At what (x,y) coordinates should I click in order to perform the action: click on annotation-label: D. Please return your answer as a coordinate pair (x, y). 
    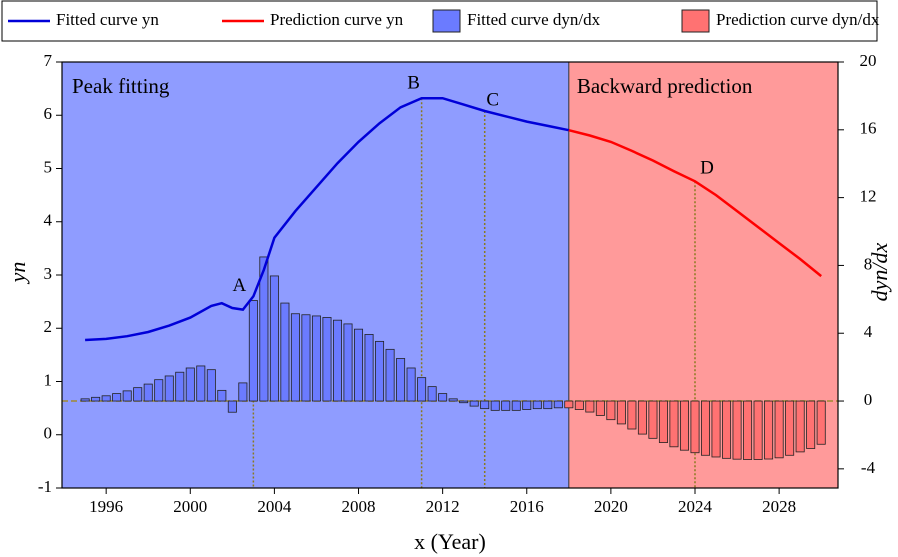
    Looking at the image, I should click on (707, 168).